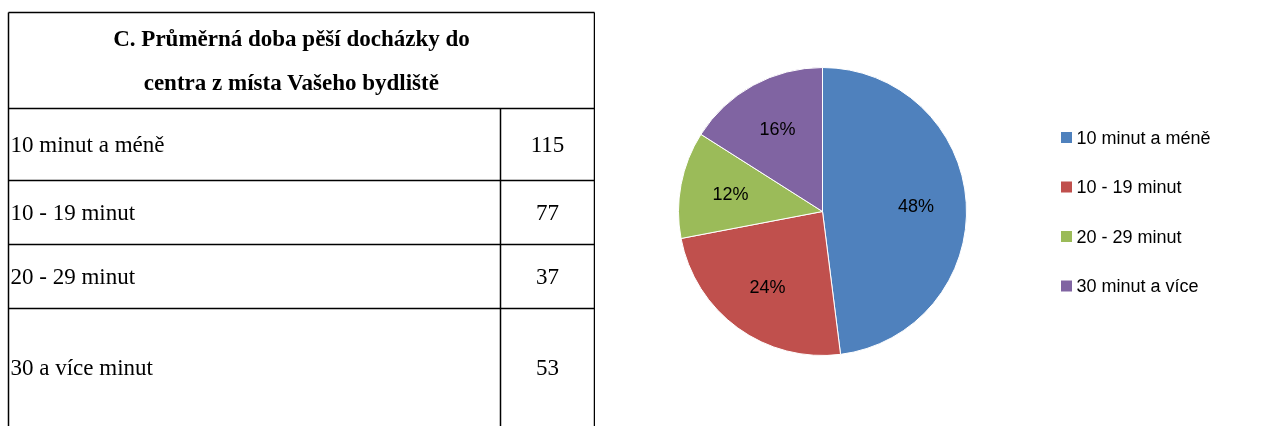 The height and width of the screenshot is (426, 1287). Describe the element at coordinates (915, 205) in the screenshot. I see `data-label: 48%` at that location.